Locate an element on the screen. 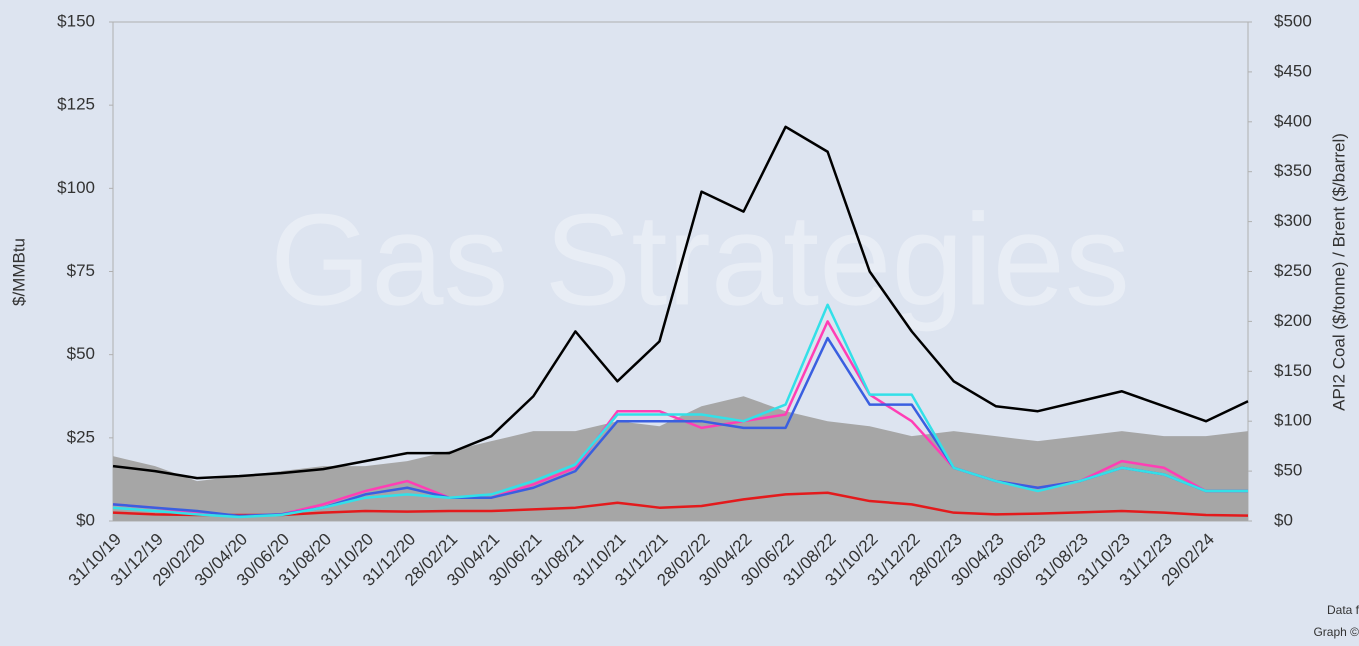  y2-tick-label: $450 is located at coordinates (1293, 70).